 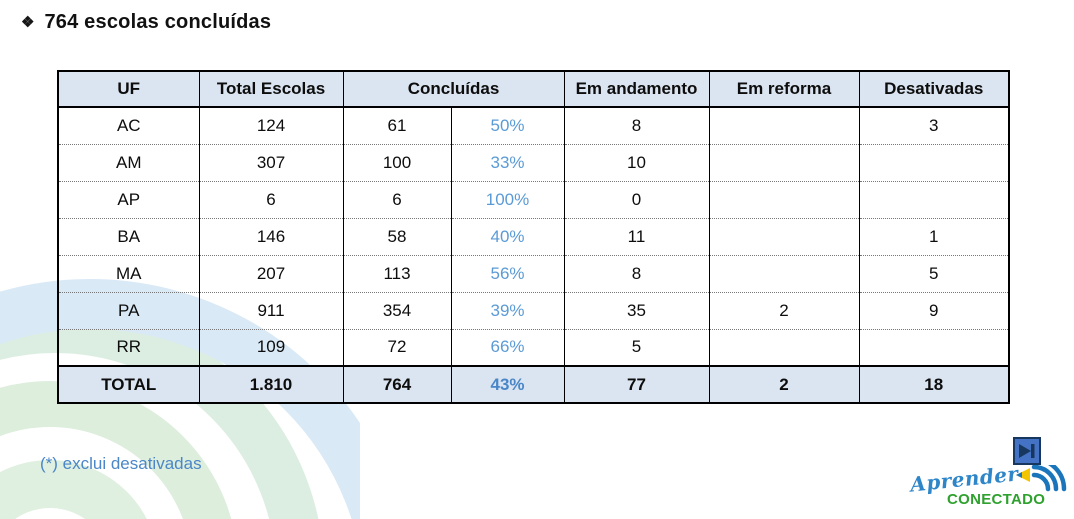 I want to click on cell-uf: MA, so click(x=128, y=273).